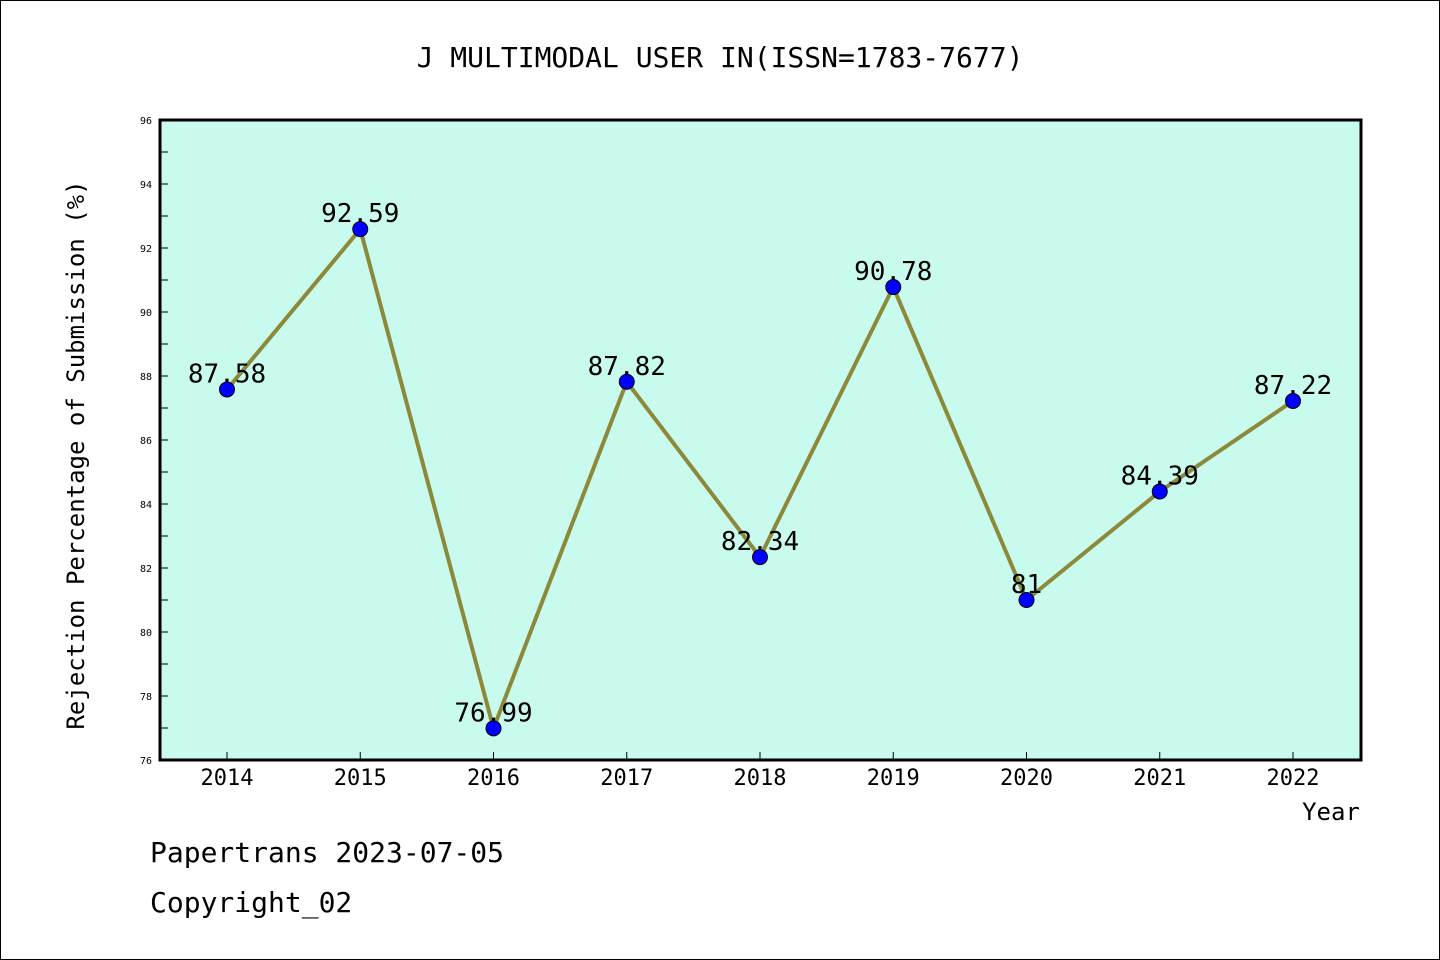 This screenshot has width=1440, height=960. Describe the element at coordinates (227, 778) in the screenshot. I see `x-tick-label: 2014` at that location.